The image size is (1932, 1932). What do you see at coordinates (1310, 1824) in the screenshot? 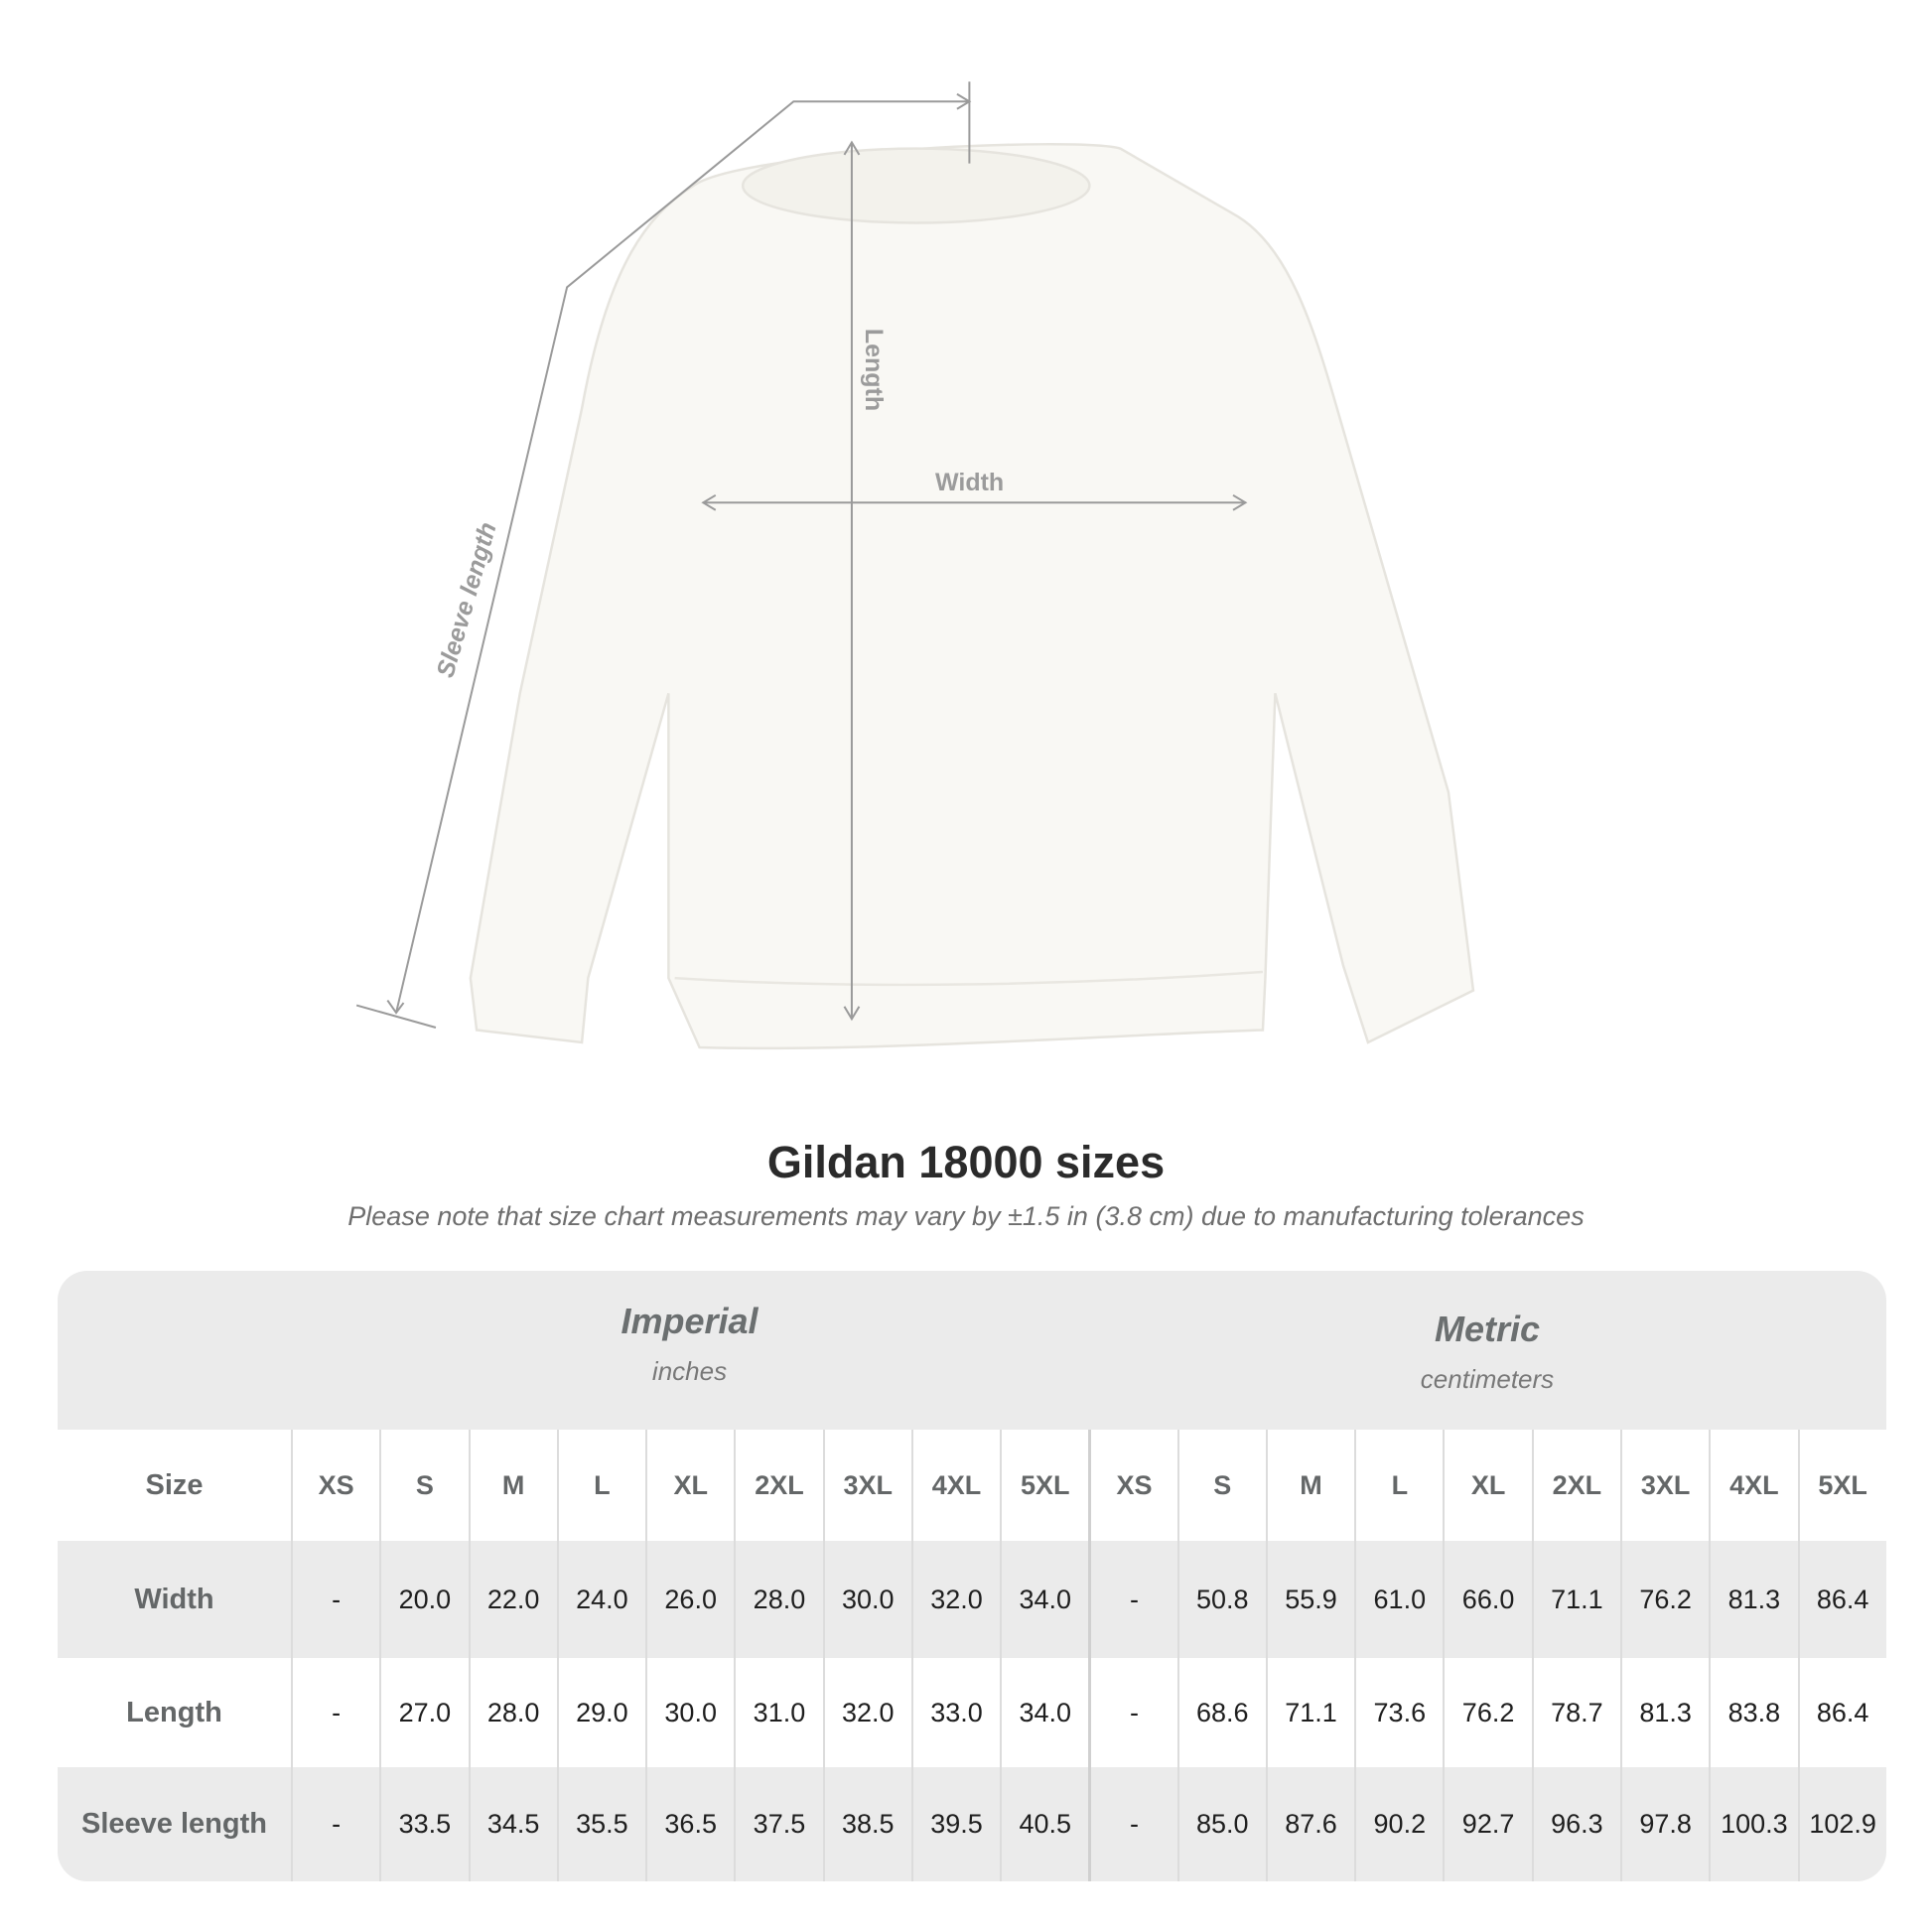
I see `value-cell: 87.6` at bounding box center [1310, 1824].